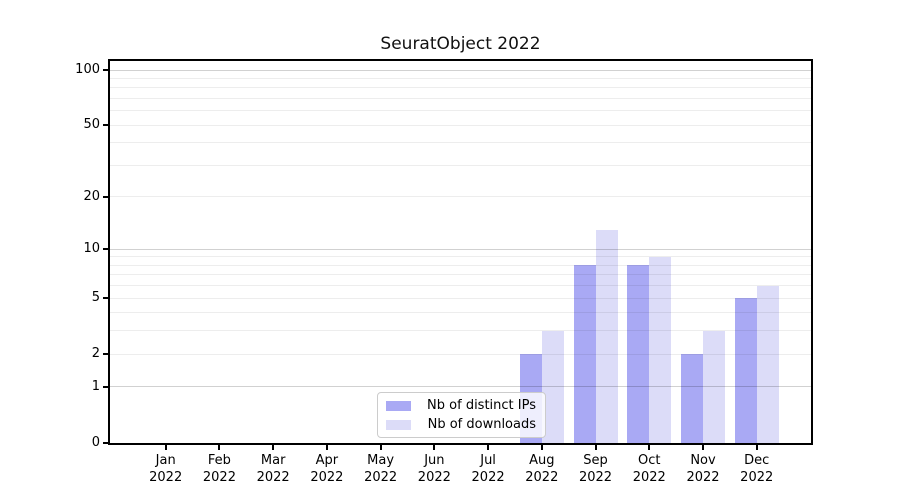  I want to click on x-tick-label: Apr 2022, so click(327, 469).